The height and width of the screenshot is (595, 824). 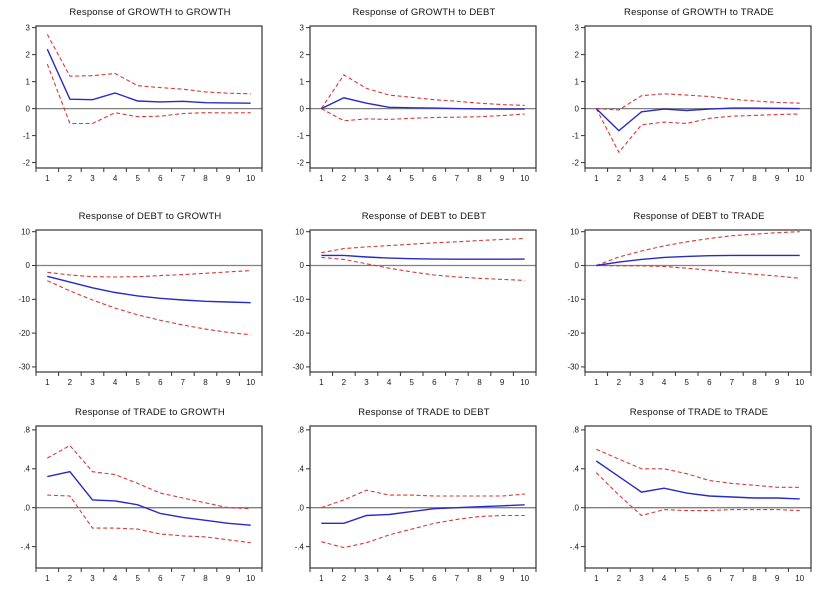 What do you see at coordinates (576, 162) in the screenshot?
I see `svg-text: -2` at bounding box center [576, 162].